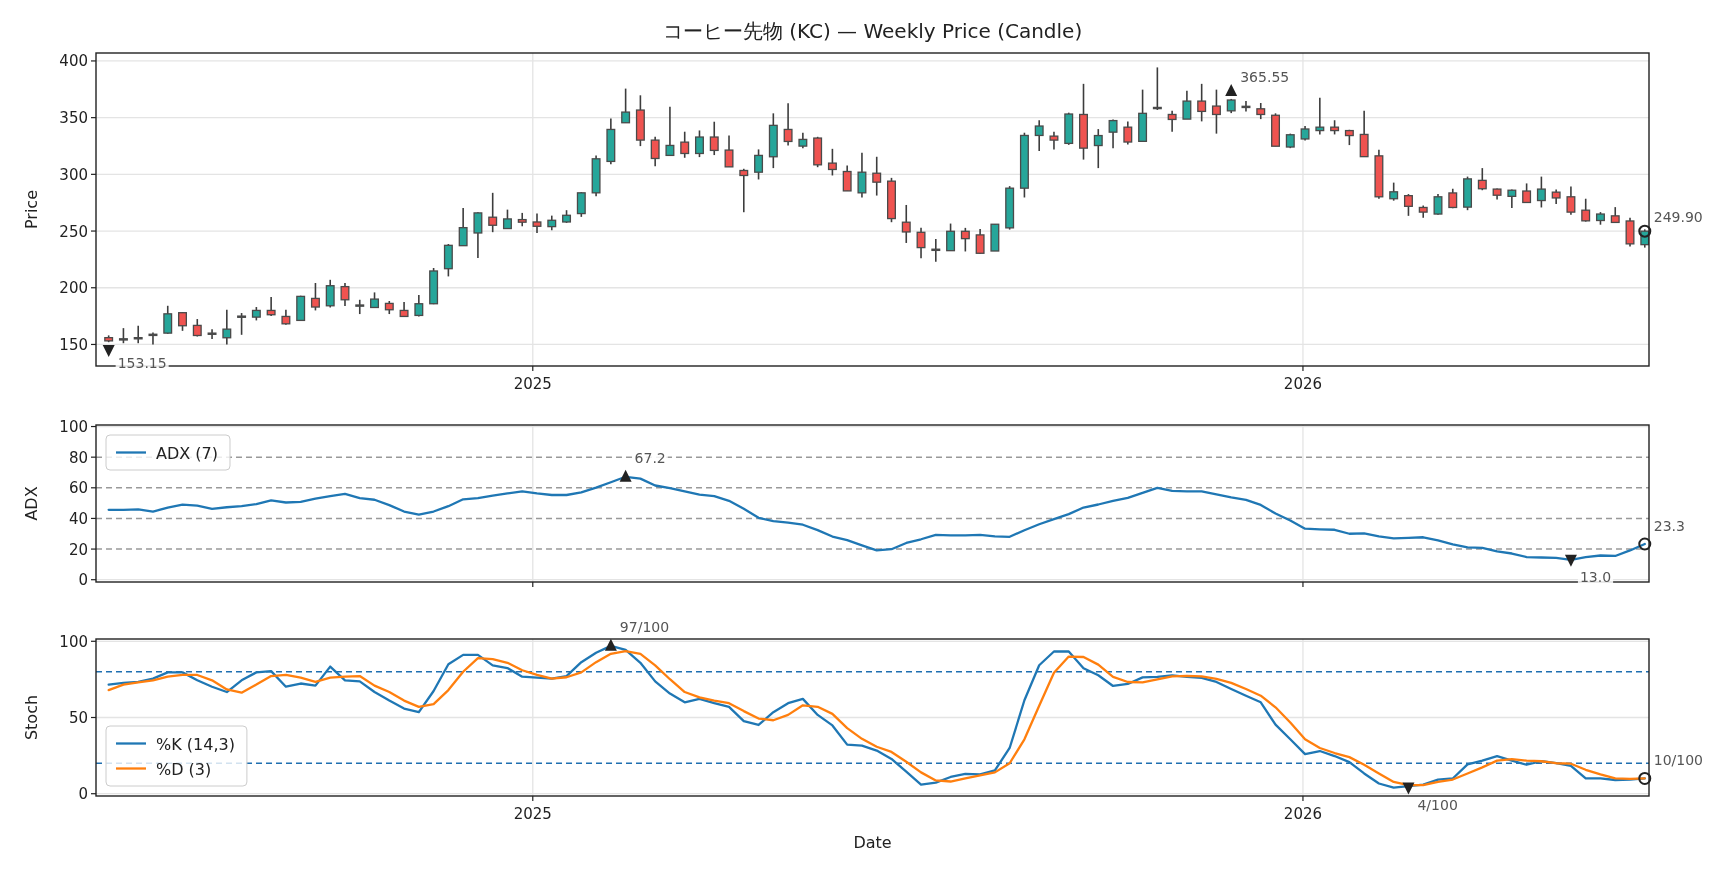  Describe the element at coordinates (73, 118) in the screenshot. I see `y-tick-label: 350` at that location.